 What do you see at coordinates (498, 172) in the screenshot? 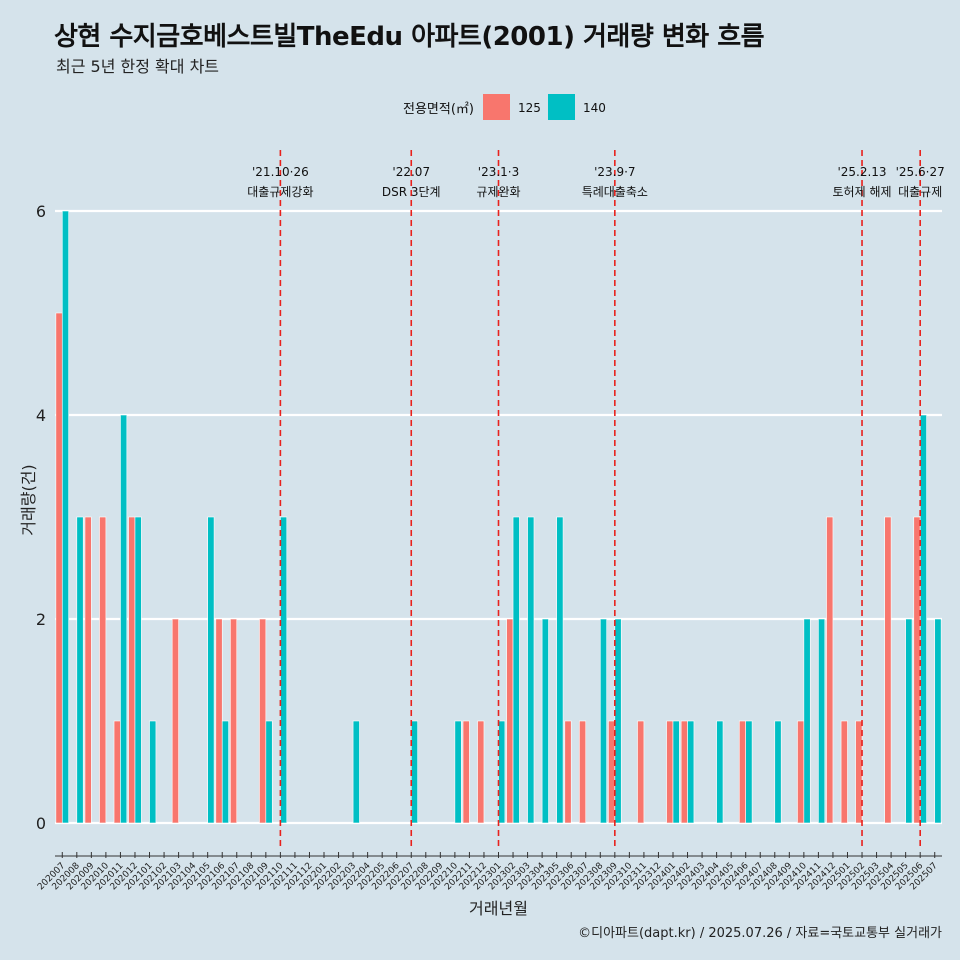
I see `policy-date-label: '23.1·3` at bounding box center [498, 172].